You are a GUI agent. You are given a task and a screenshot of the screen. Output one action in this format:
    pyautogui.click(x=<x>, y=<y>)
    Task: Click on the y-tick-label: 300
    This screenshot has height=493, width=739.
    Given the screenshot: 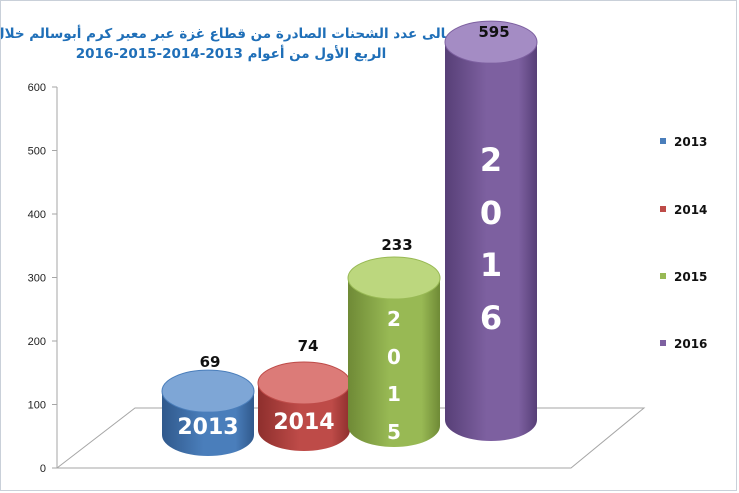 What is the action you would take?
    pyautogui.click(x=37, y=279)
    